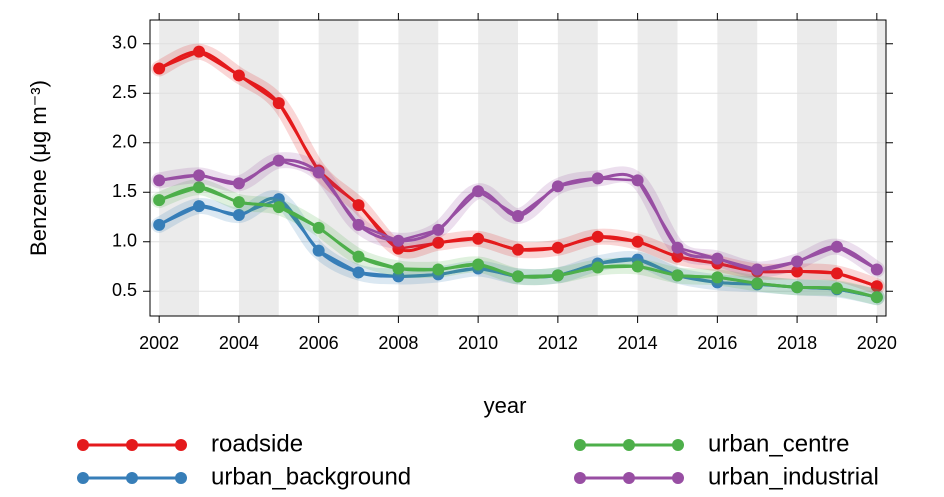 The width and height of the screenshot is (944, 497). Describe the element at coordinates (505, 405) in the screenshot. I see `x-axis-label: year` at that location.